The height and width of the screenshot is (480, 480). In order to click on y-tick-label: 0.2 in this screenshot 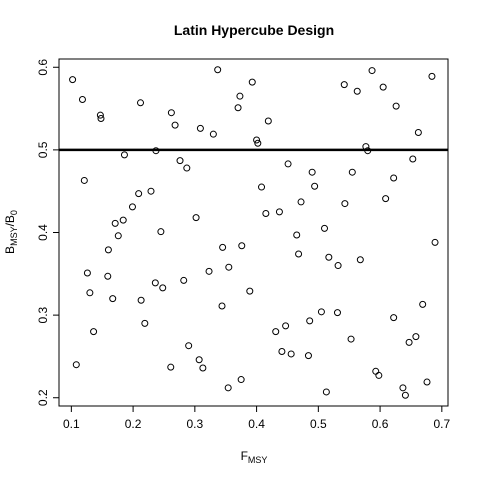, I will do `click(43, 397)`.